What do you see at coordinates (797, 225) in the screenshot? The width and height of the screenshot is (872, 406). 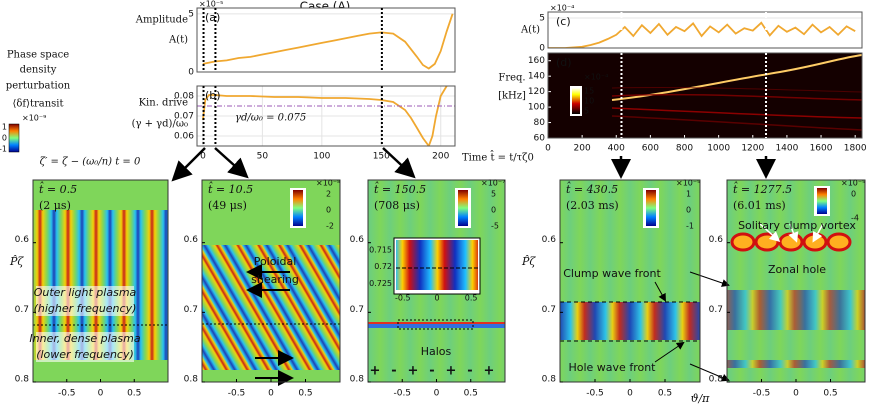 I see `annotation: Solitary clump vortex` at bounding box center [797, 225].